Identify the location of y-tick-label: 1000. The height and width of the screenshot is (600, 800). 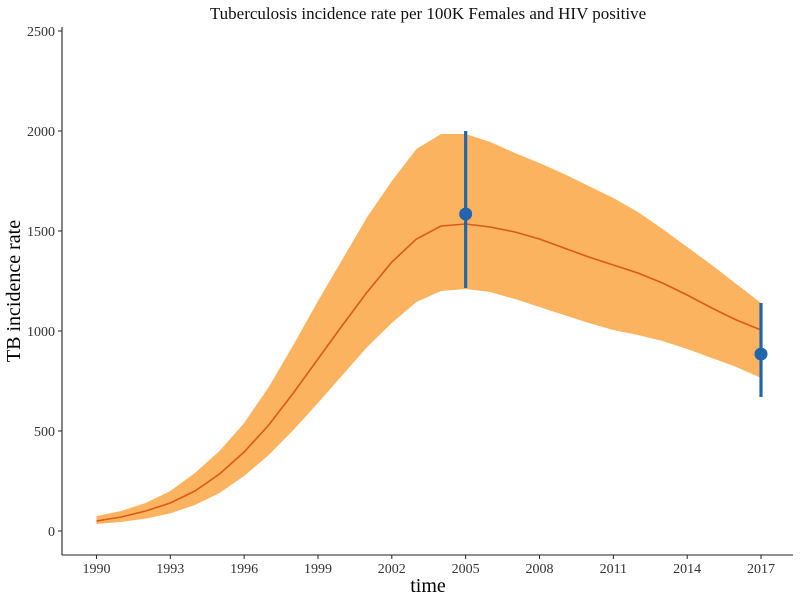
(41, 332).